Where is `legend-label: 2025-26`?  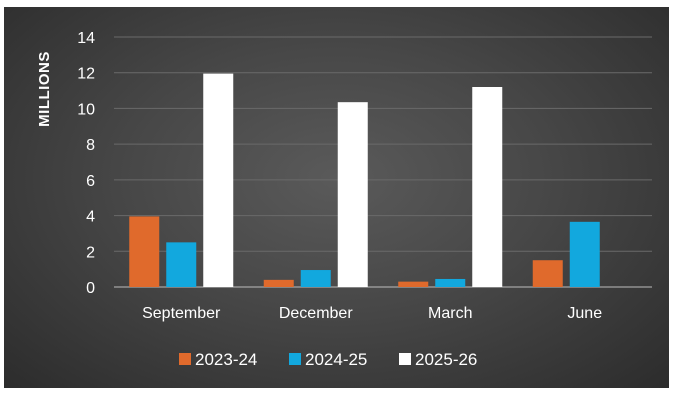 legend-label: 2025-26 is located at coordinates (446, 359).